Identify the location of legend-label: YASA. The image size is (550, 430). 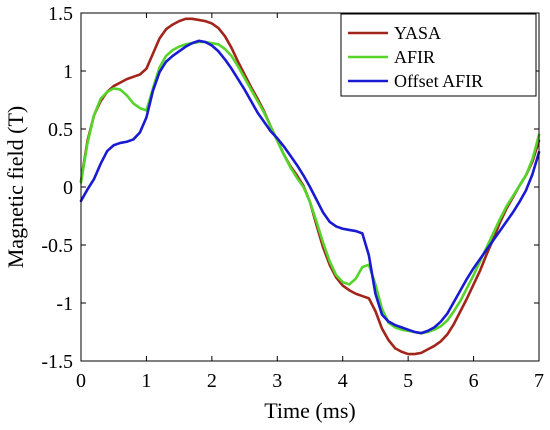
(417, 33).